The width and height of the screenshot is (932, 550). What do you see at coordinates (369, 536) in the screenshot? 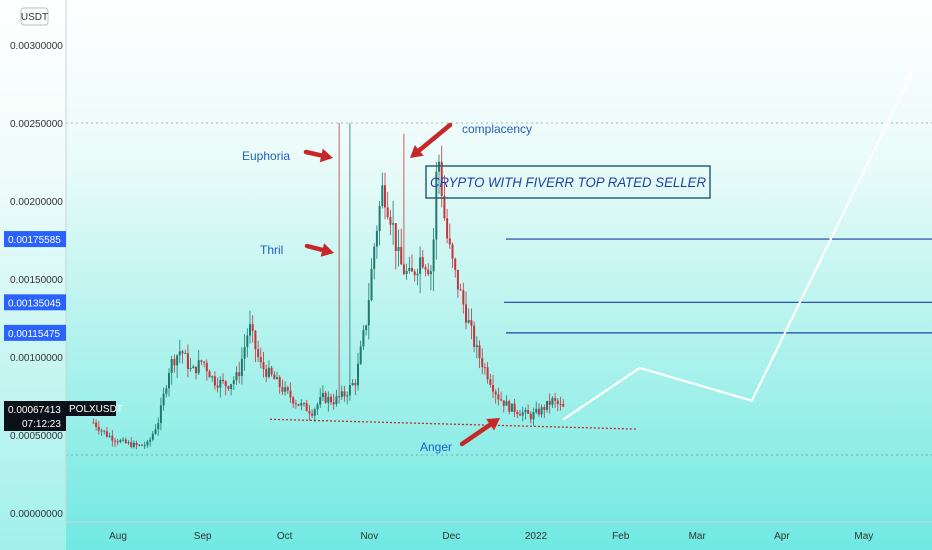
I see `x-tick-label: Nov` at bounding box center [369, 536].